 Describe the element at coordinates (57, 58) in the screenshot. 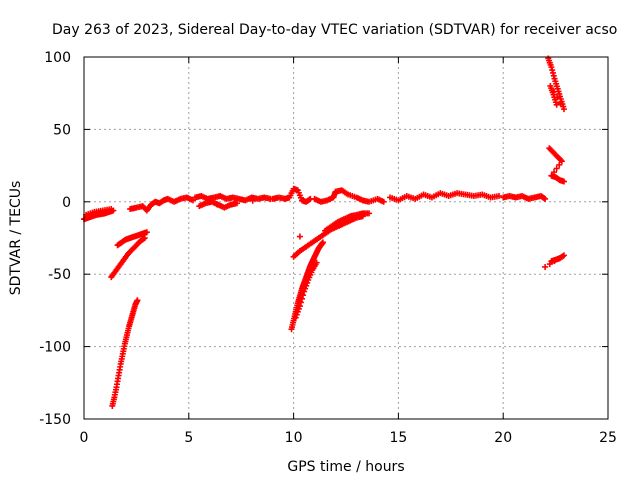

I see `y-tick-label: 100` at that location.